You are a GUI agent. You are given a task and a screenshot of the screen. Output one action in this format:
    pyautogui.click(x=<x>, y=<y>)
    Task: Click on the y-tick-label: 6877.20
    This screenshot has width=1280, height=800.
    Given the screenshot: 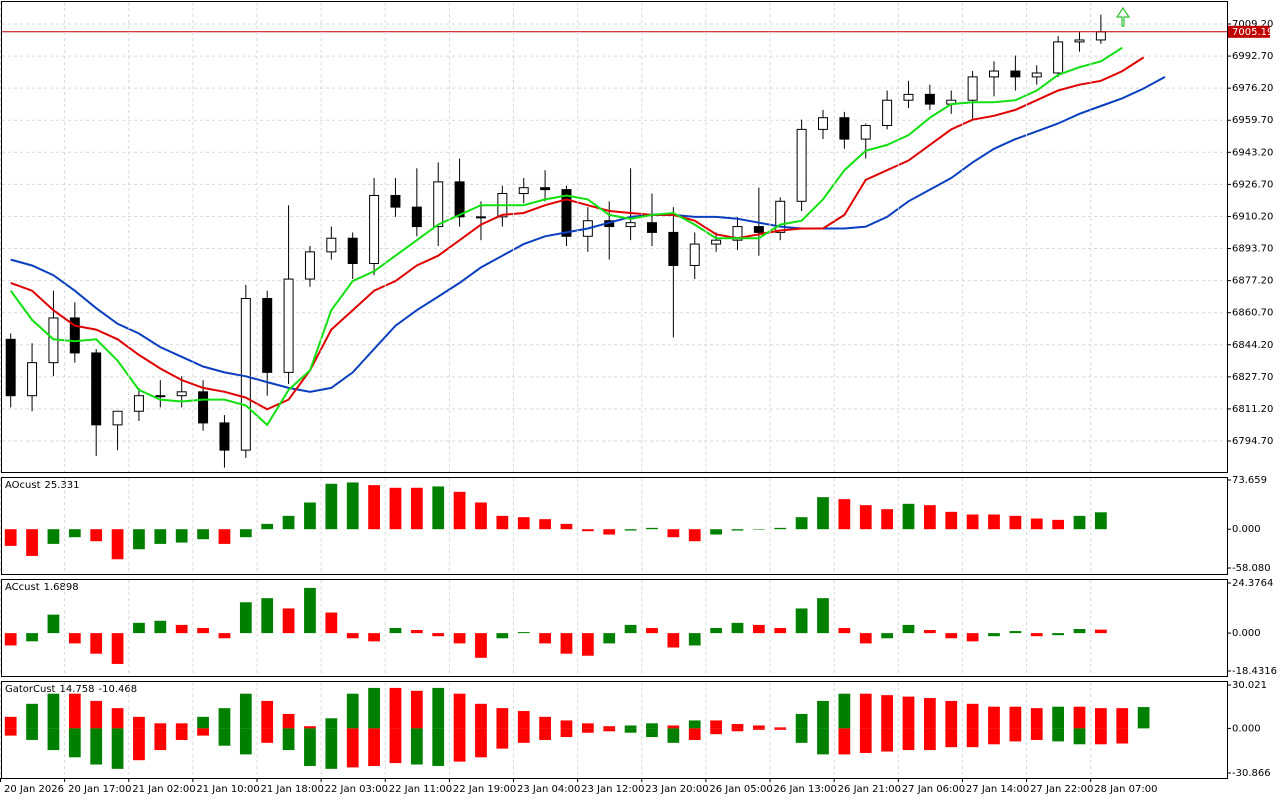 What is the action you would take?
    pyautogui.click(x=1252, y=281)
    